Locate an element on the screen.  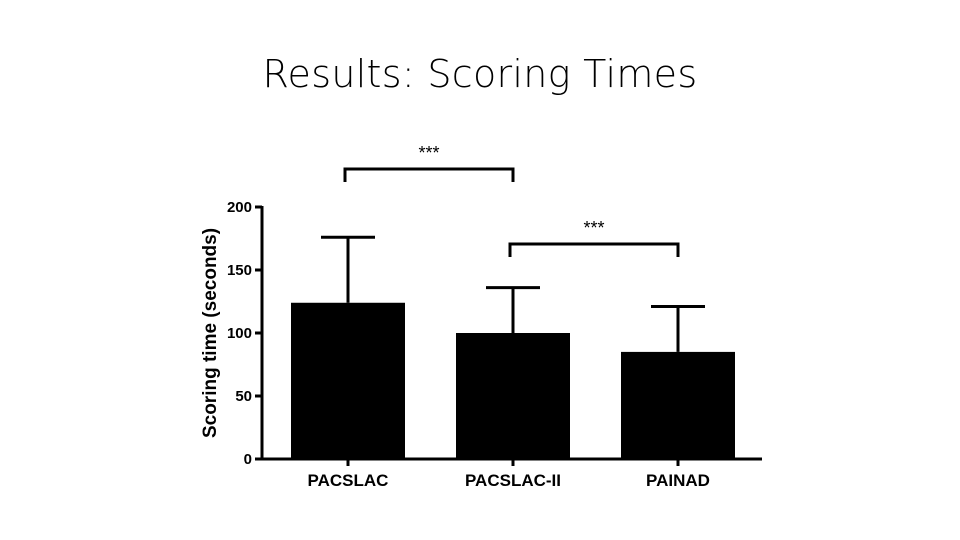
y-tick-label: 200 is located at coordinates (239, 207).